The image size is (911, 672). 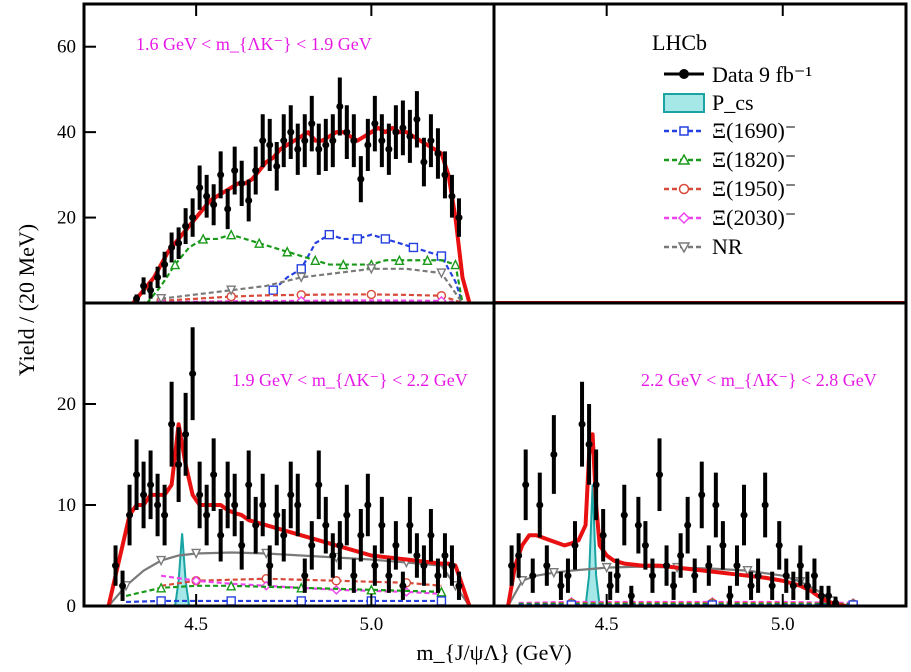 I want to click on total-fit-curve-top-left, so click(x=301, y=214).